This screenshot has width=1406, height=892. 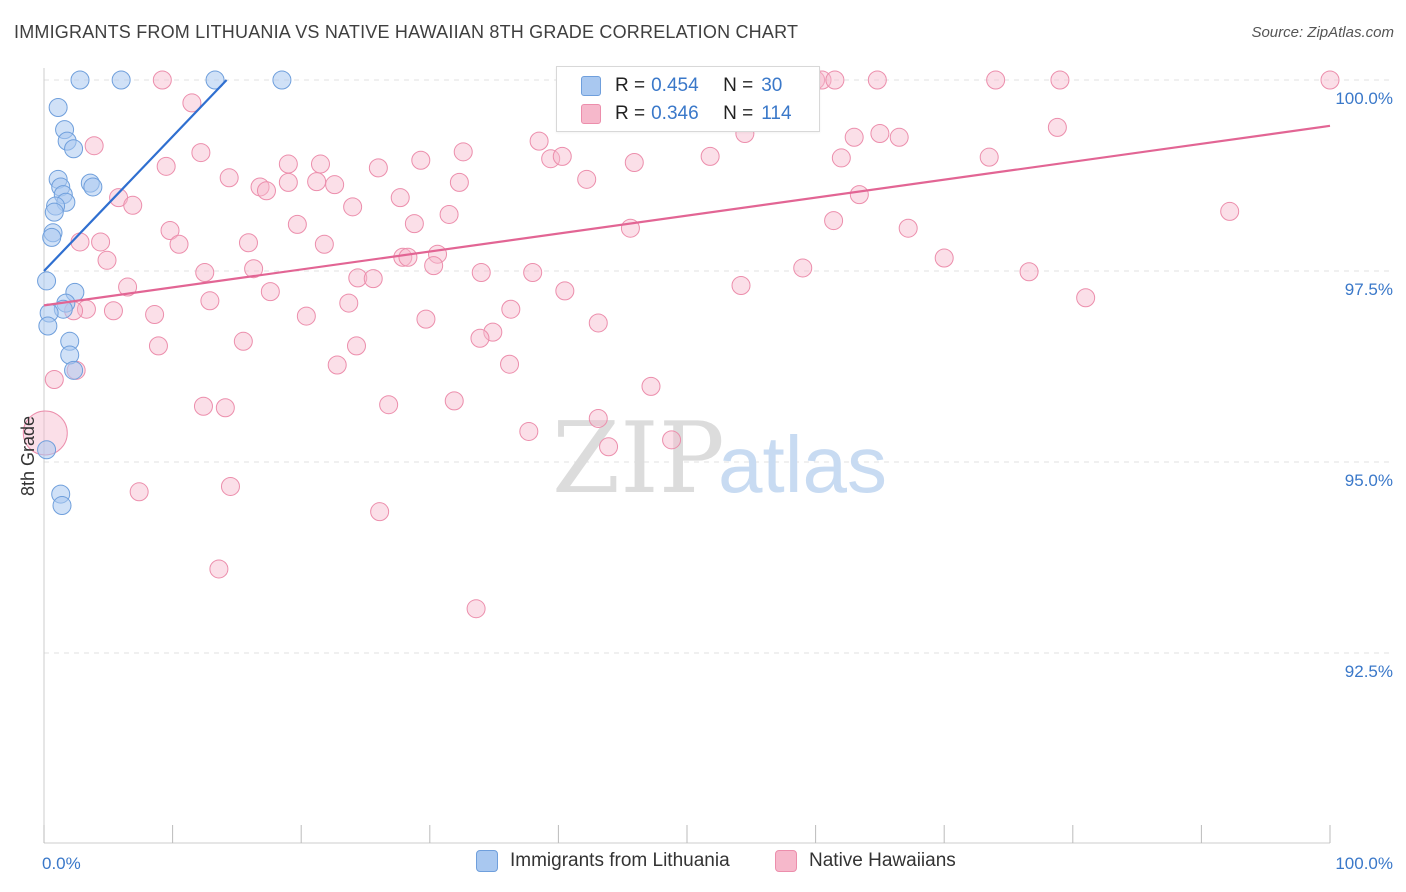 I want to click on legend-item-lithuania: Immigrants from Lithuania, so click(x=603, y=861).